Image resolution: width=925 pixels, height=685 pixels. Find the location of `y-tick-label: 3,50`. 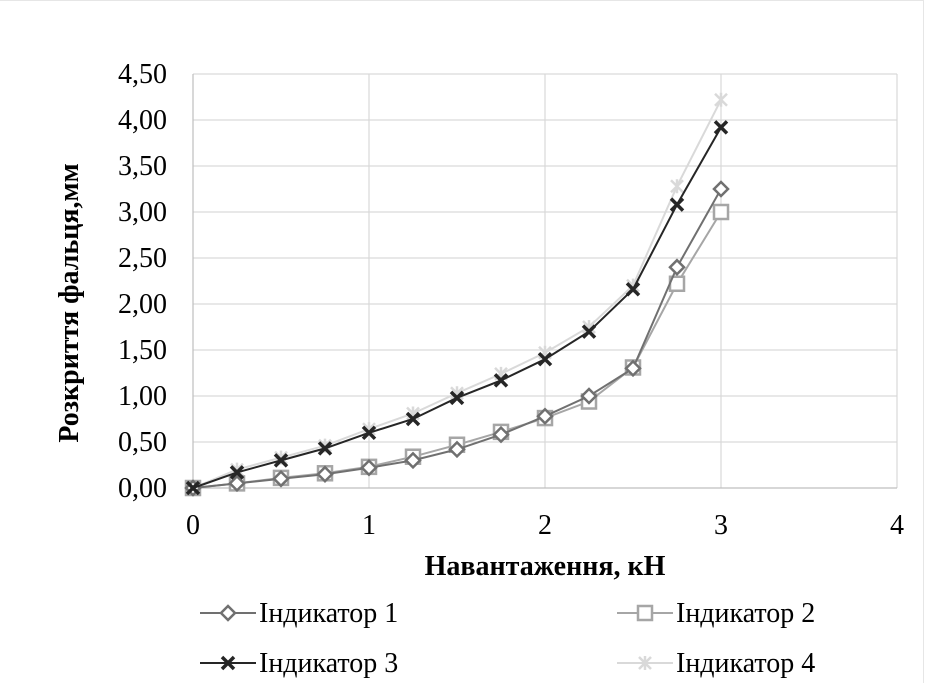

y-tick-label: 3,50 is located at coordinates (142, 166).